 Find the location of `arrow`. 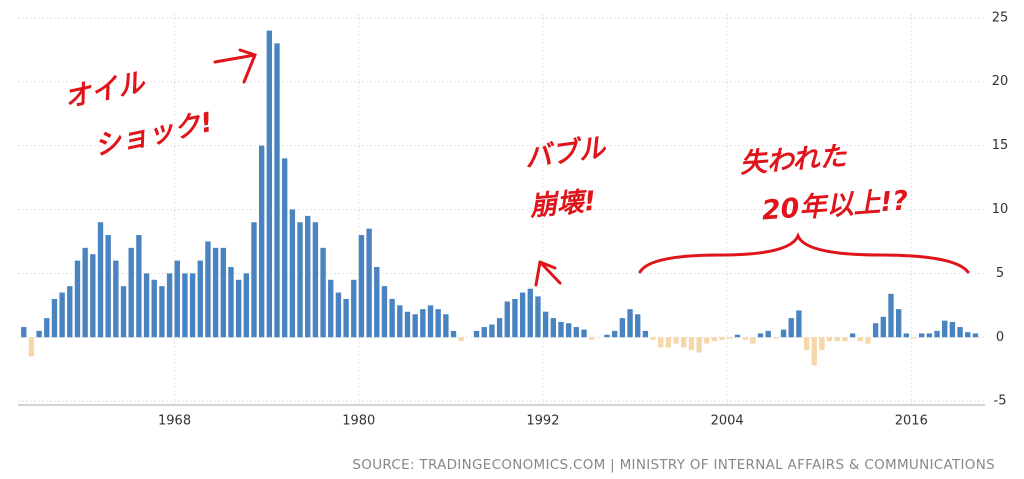

arrow is located at coordinates (548, 273).